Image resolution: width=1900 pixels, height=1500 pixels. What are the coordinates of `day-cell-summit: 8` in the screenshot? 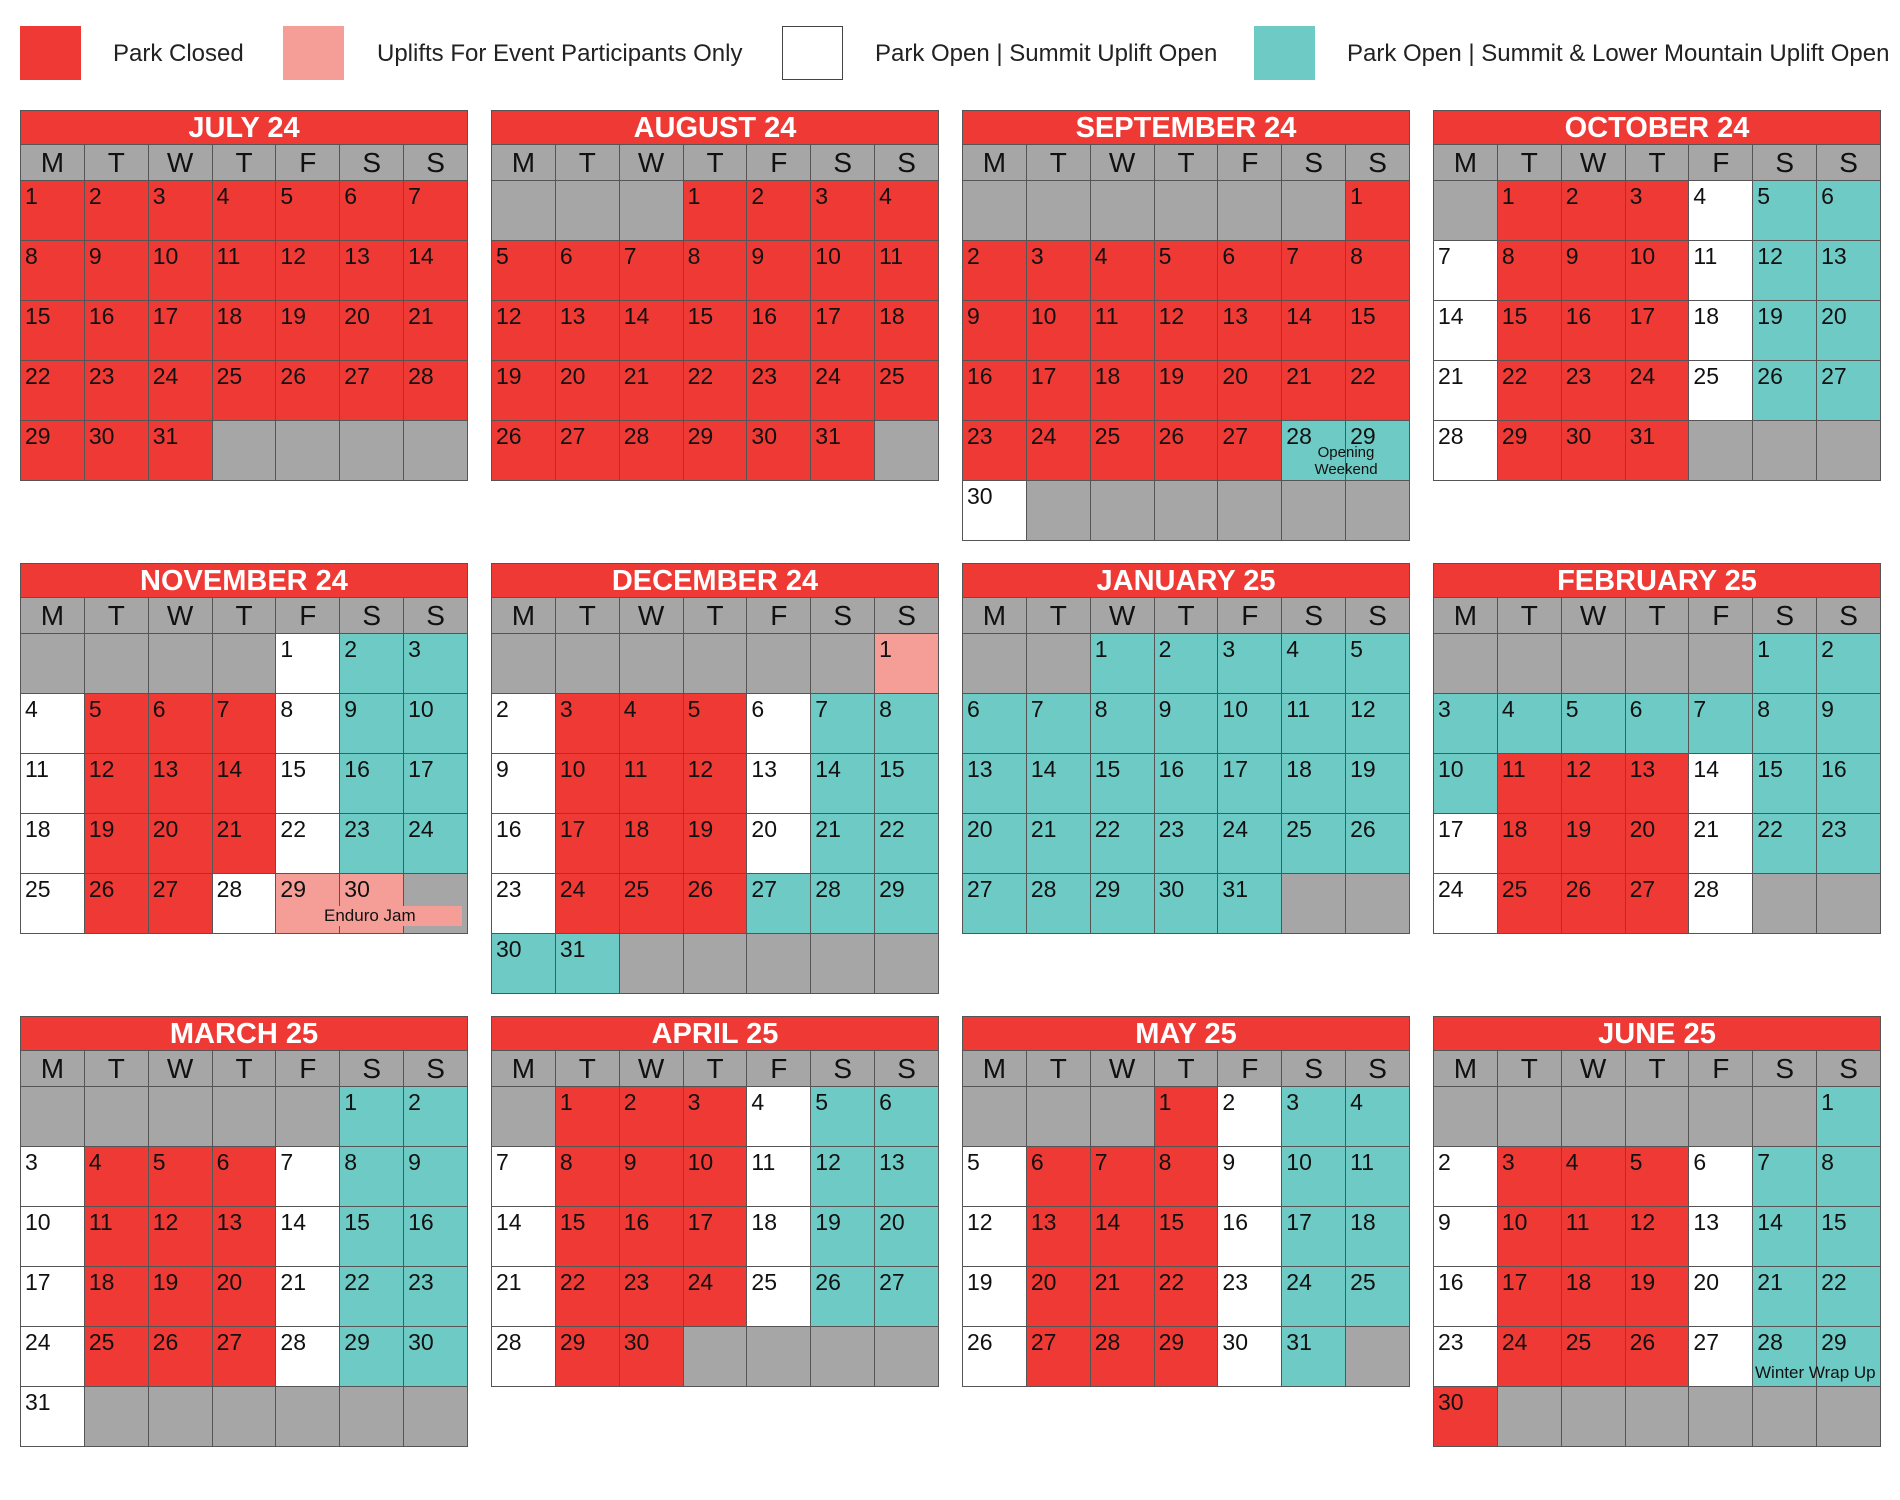 It's located at (308, 724).